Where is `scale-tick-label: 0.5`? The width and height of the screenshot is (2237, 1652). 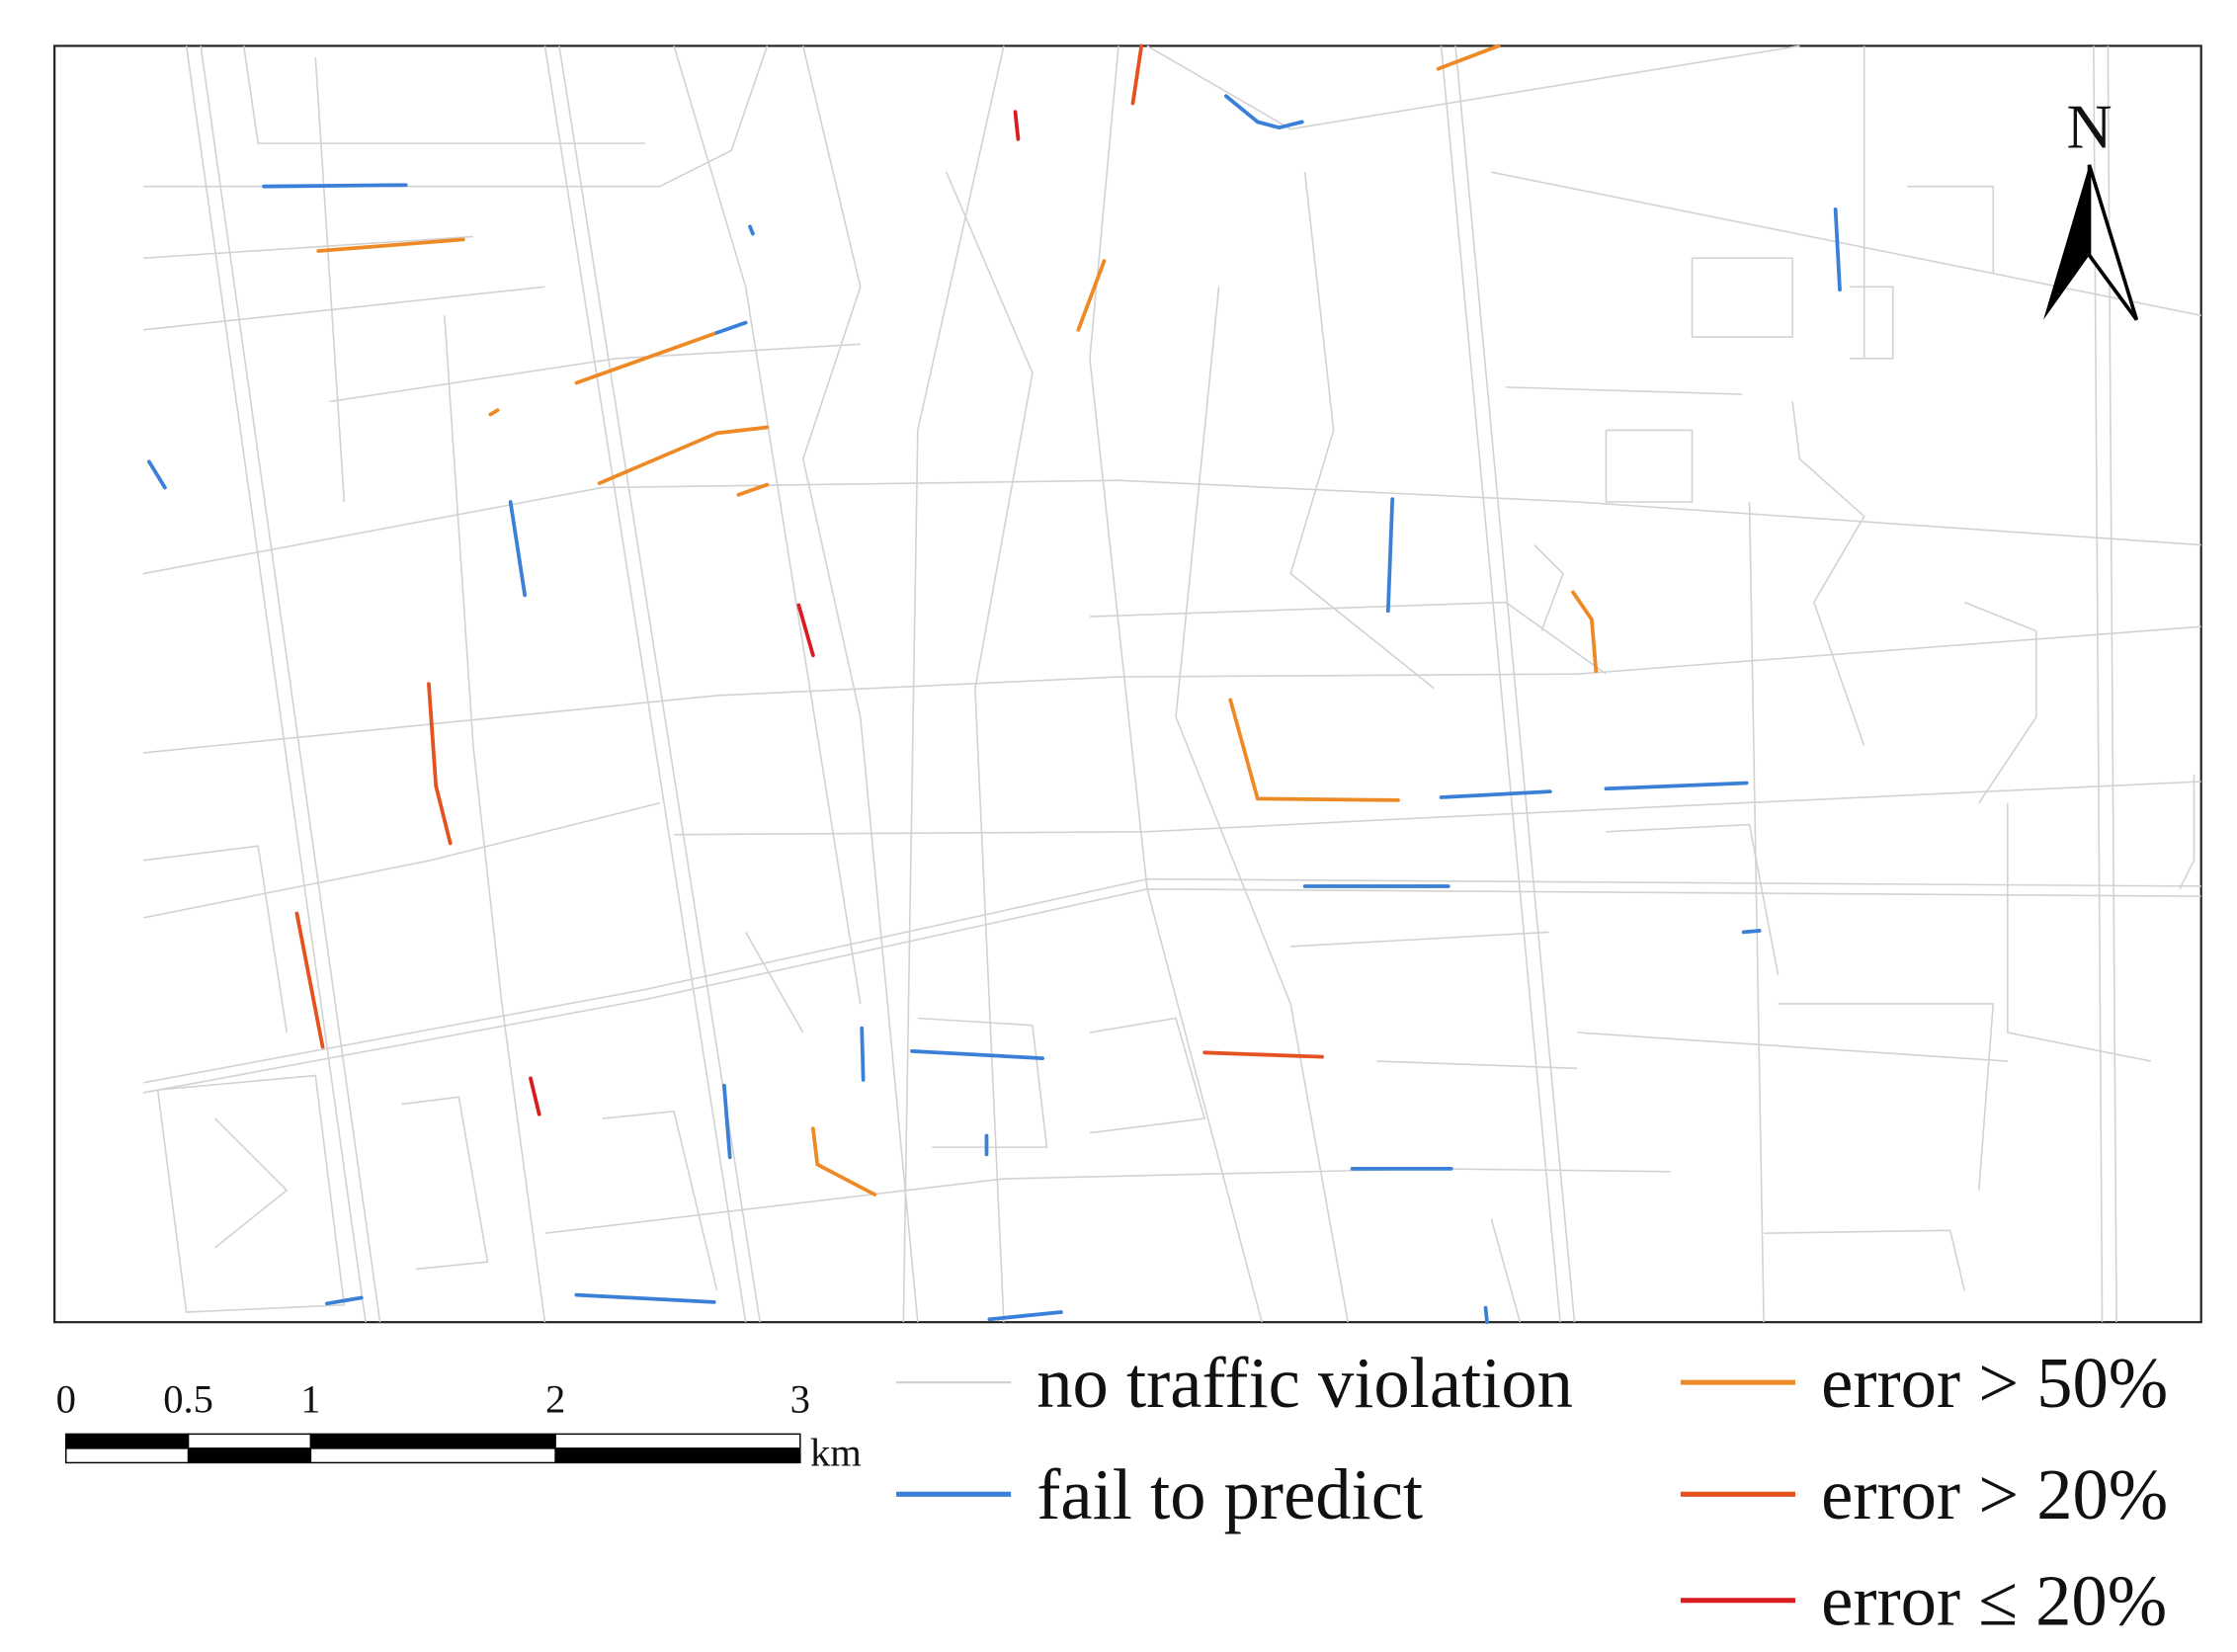 scale-tick-label: 0.5 is located at coordinates (188, 1399).